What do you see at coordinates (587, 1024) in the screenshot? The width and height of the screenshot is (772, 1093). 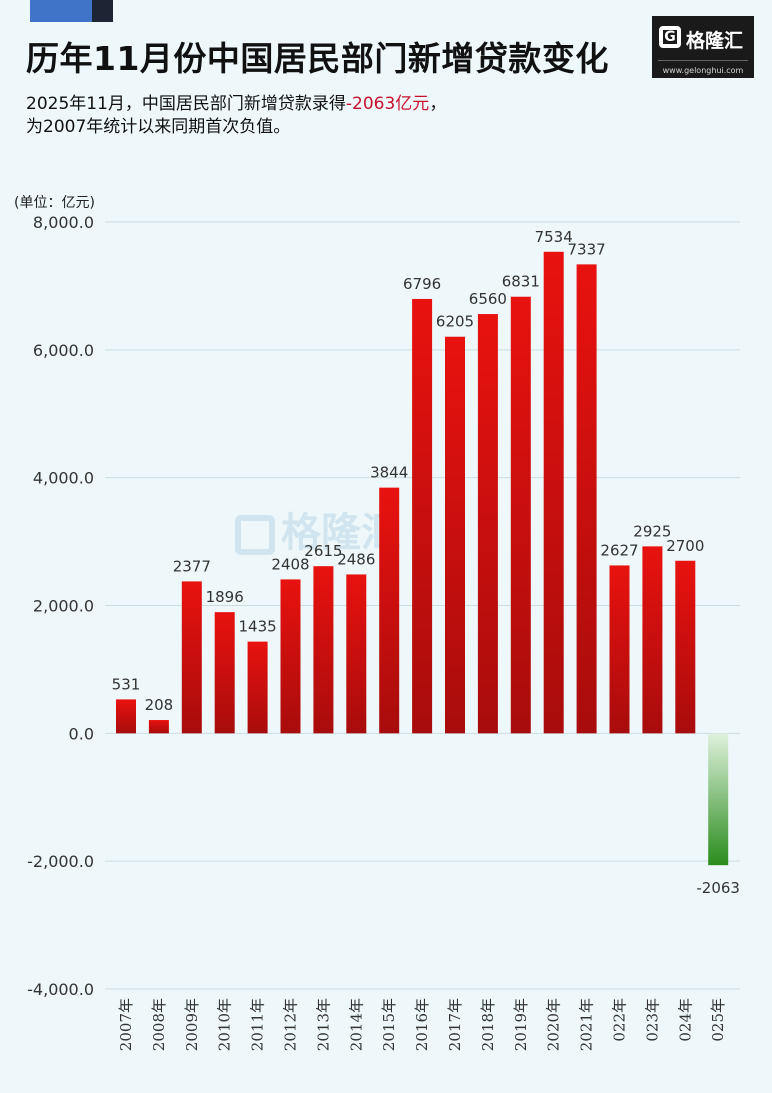 I see `x-tick-label: 2021年` at bounding box center [587, 1024].